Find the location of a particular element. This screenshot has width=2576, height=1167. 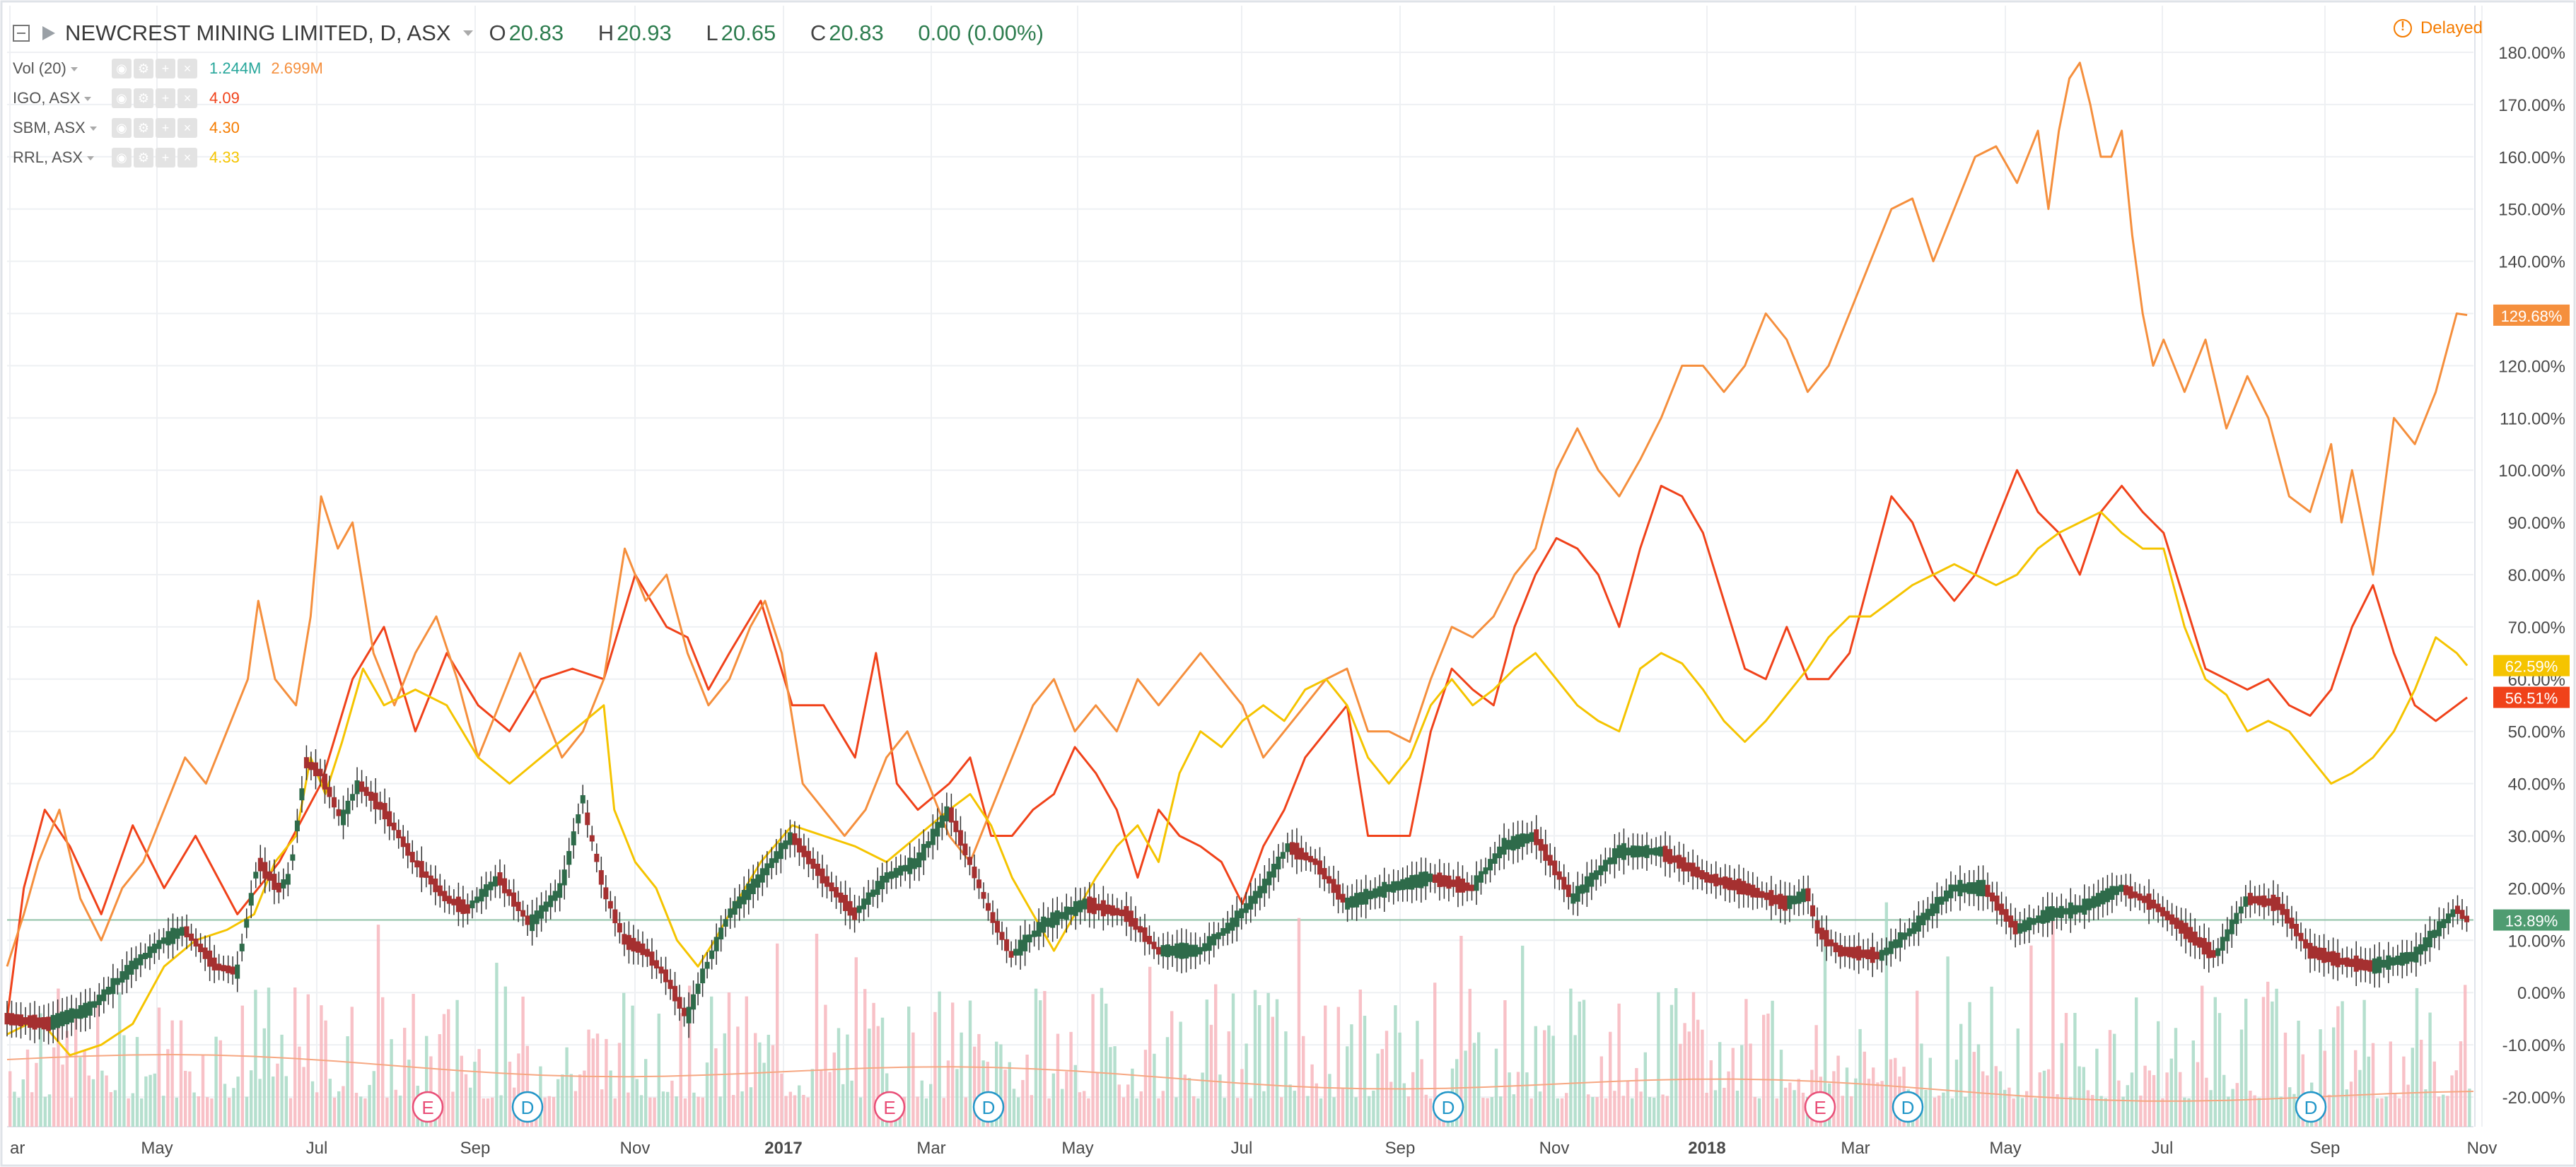

indicator-row: IGO, ASX ◉ ⚙ + × 4.09 is located at coordinates (535, 98).